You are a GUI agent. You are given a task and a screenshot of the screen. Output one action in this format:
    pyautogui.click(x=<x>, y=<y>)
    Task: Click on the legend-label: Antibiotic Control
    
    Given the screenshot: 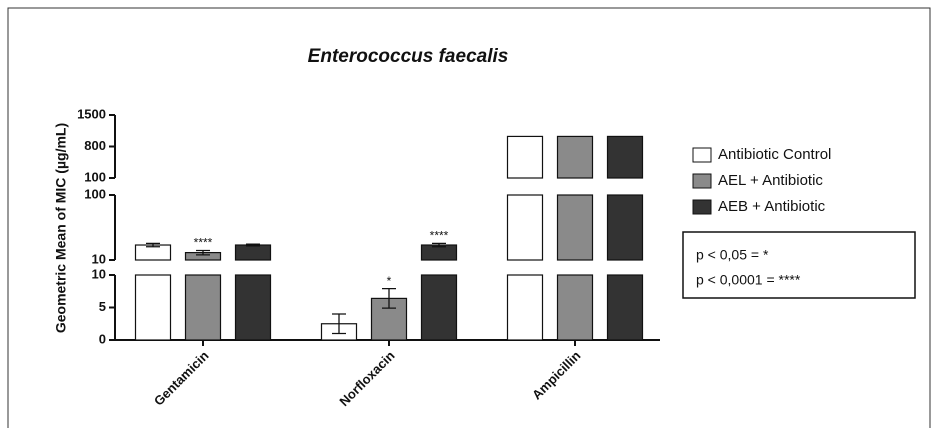 What is the action you would take?
    pyautogui.click(x=774, y=154)
    